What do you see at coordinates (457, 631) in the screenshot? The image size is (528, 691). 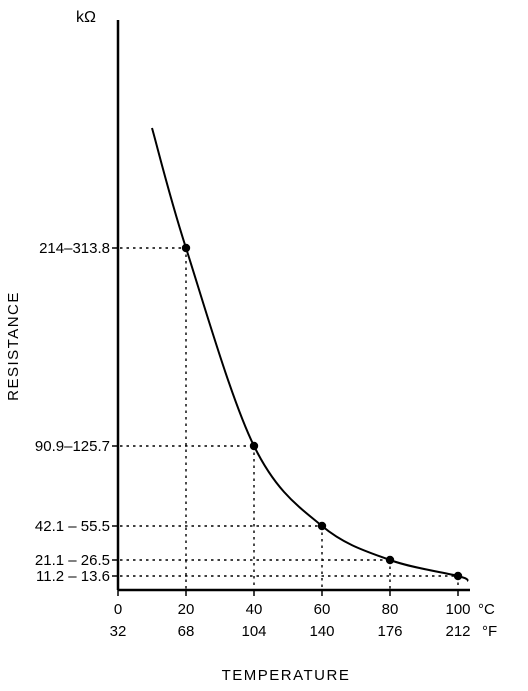 I see `x-tick-label-fahrenheit: 212` at bounding box center [457, 631].